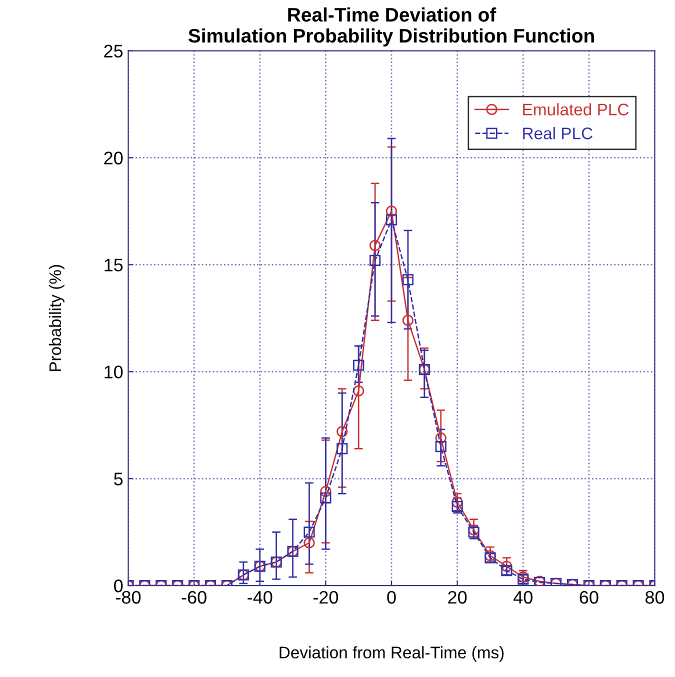 Image resolution: width=675 pixels, height=677 pixels. Describe the element at coordinates (128, 597) in the screenshot. I see `x-tick-label: -80` at that location.